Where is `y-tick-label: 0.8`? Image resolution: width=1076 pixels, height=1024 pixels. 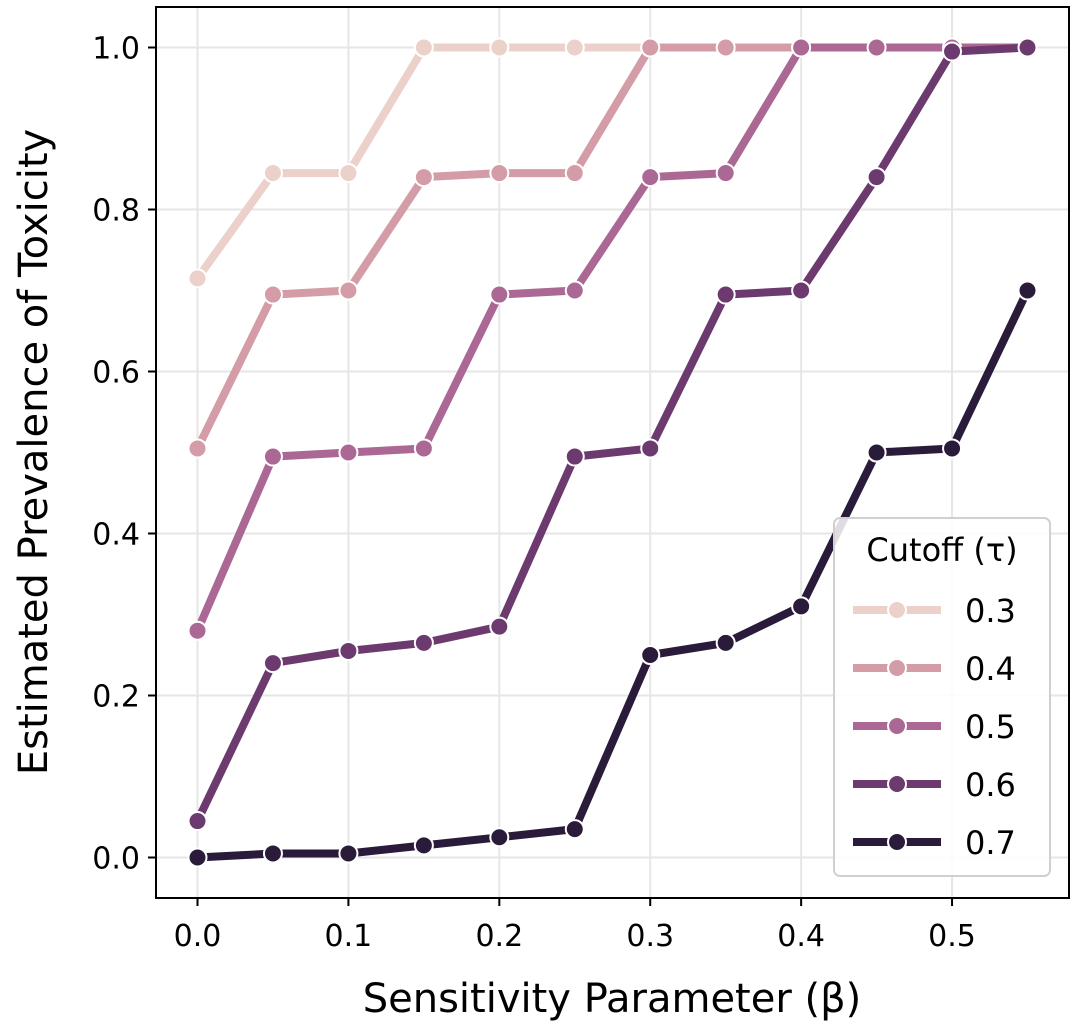
y-tick-label: 0.8 is located at coordinates (116, 211).